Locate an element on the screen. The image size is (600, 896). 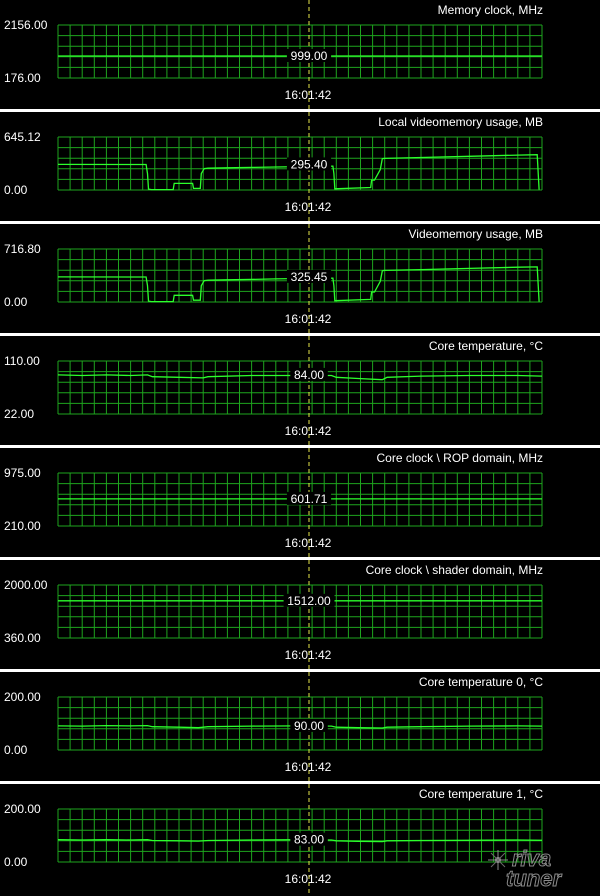
current-value: 1512.00 is located at coordinates (309, 601).